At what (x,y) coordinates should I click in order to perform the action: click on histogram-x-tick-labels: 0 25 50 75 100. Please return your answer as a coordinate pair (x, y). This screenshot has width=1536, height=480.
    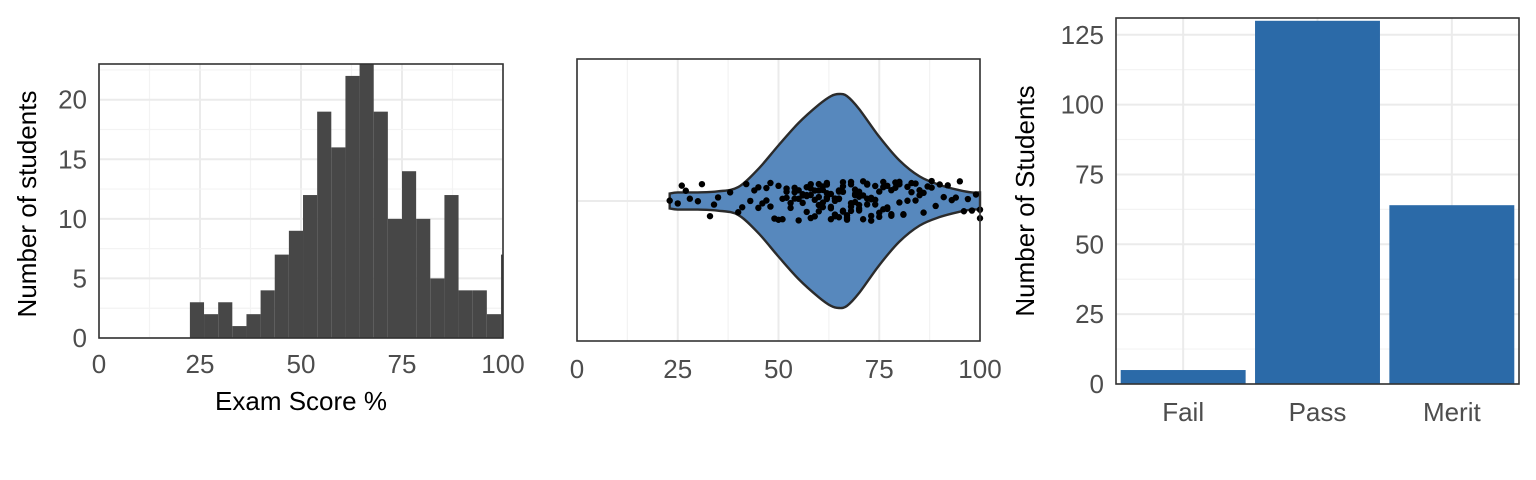
    Looking at the image, I should click on (308, 364).